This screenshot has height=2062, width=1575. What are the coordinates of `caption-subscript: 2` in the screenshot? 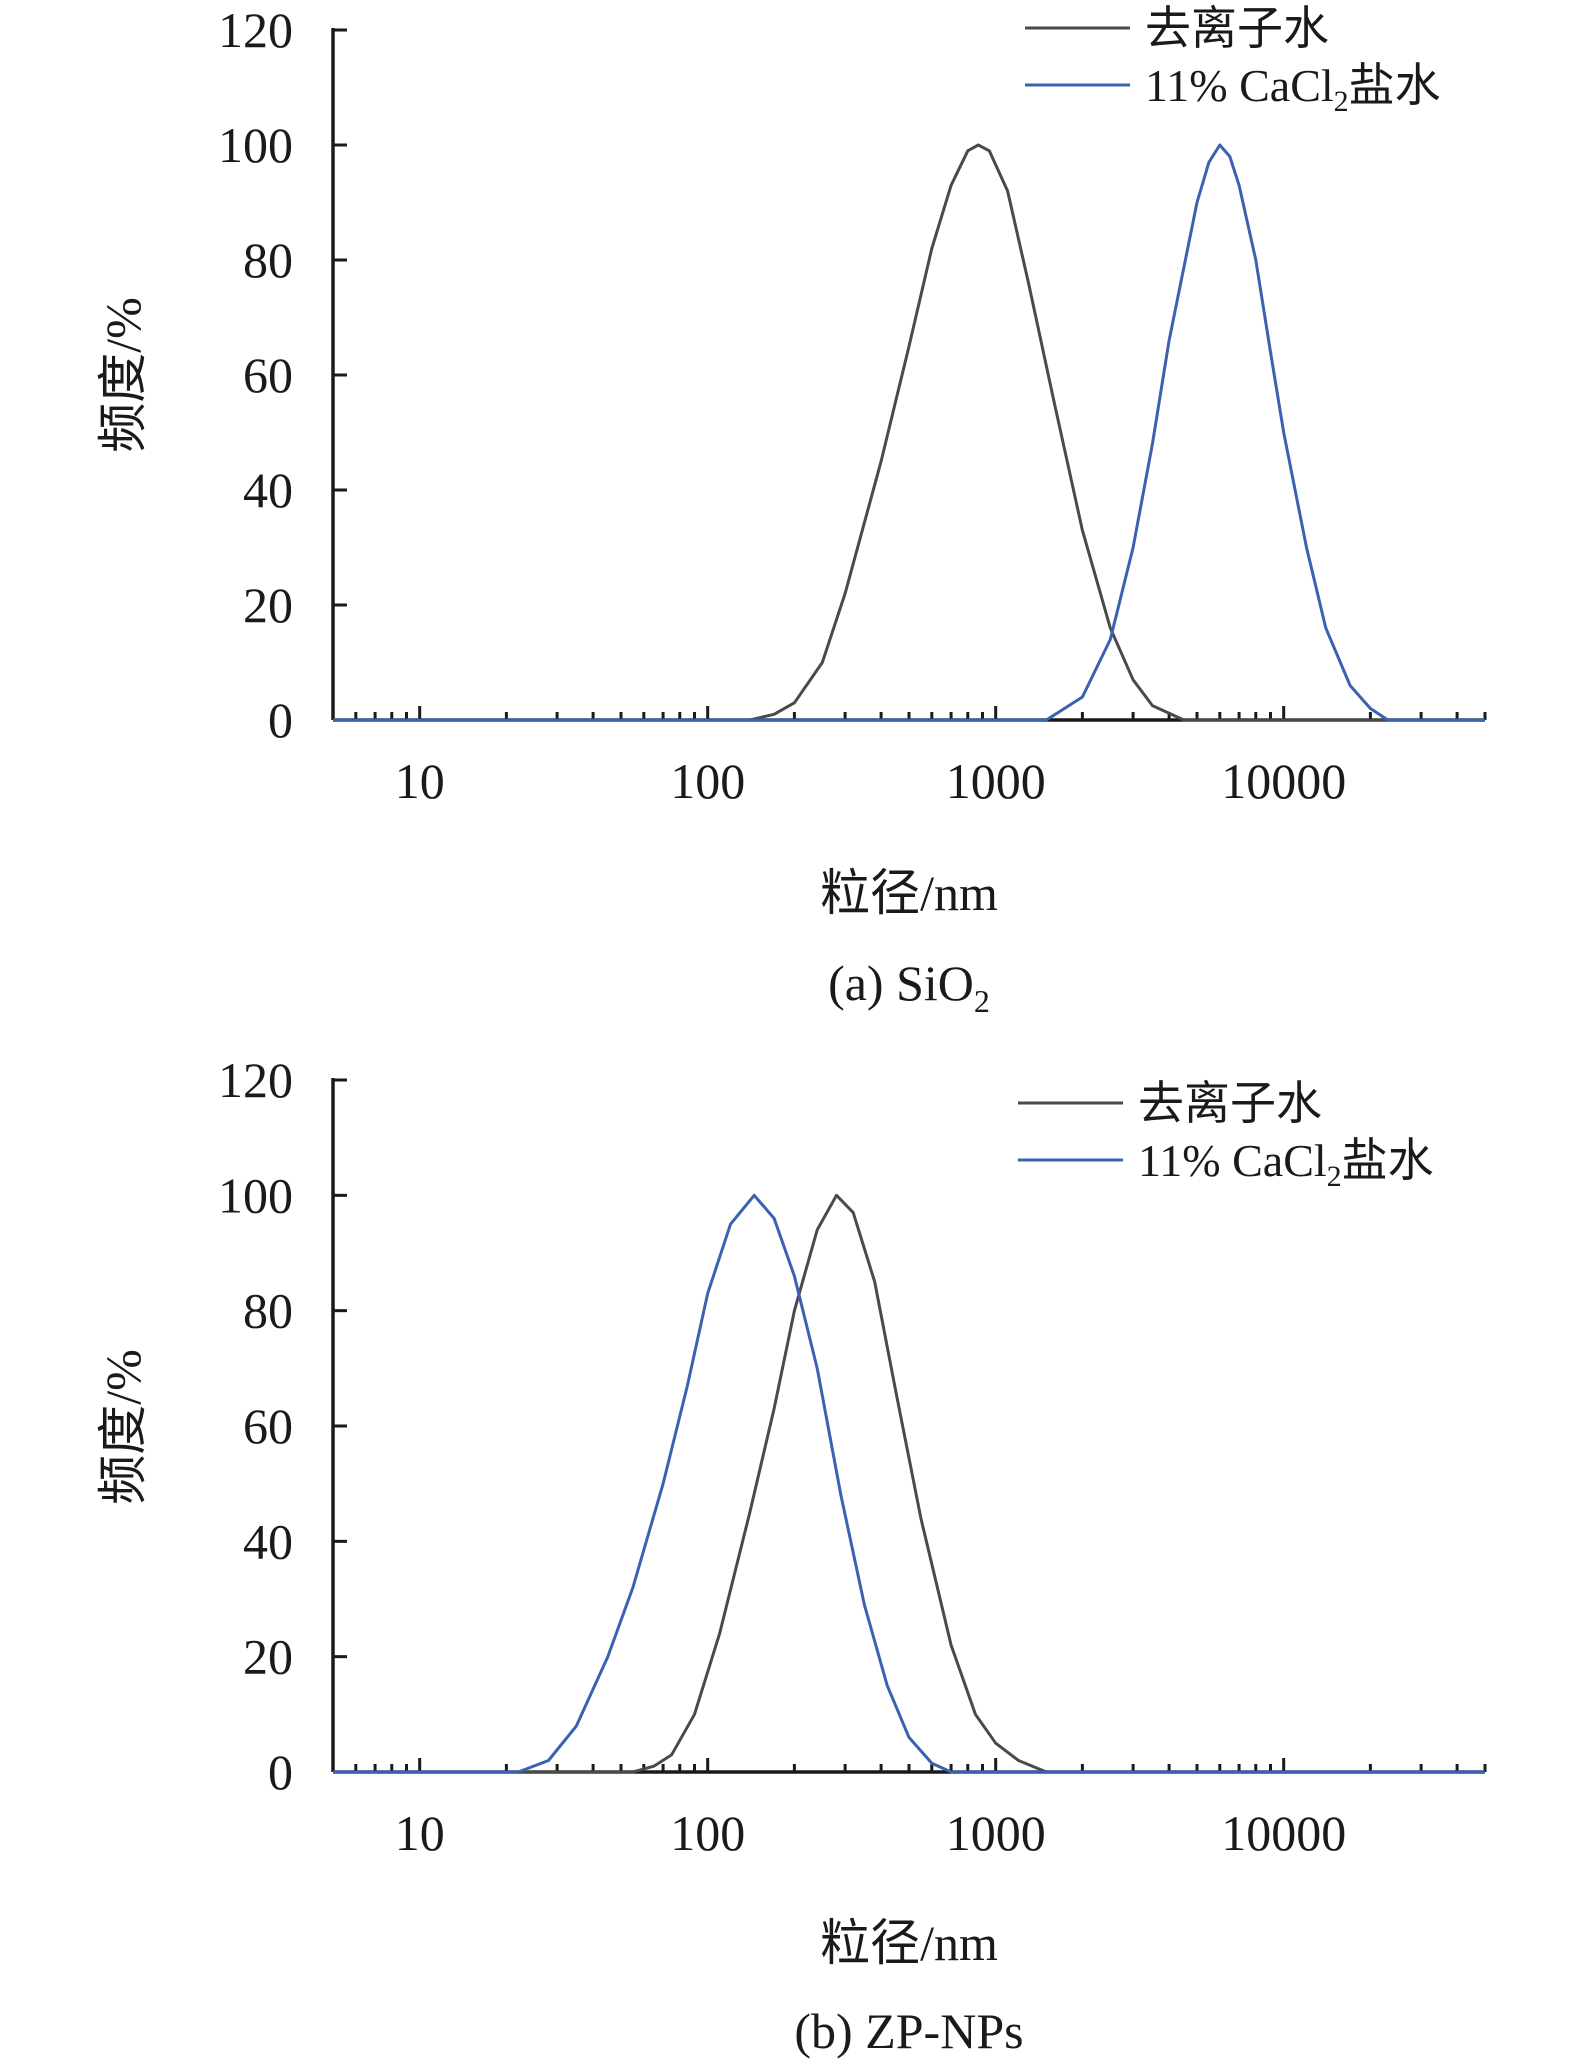 It's located at (982, 1001).